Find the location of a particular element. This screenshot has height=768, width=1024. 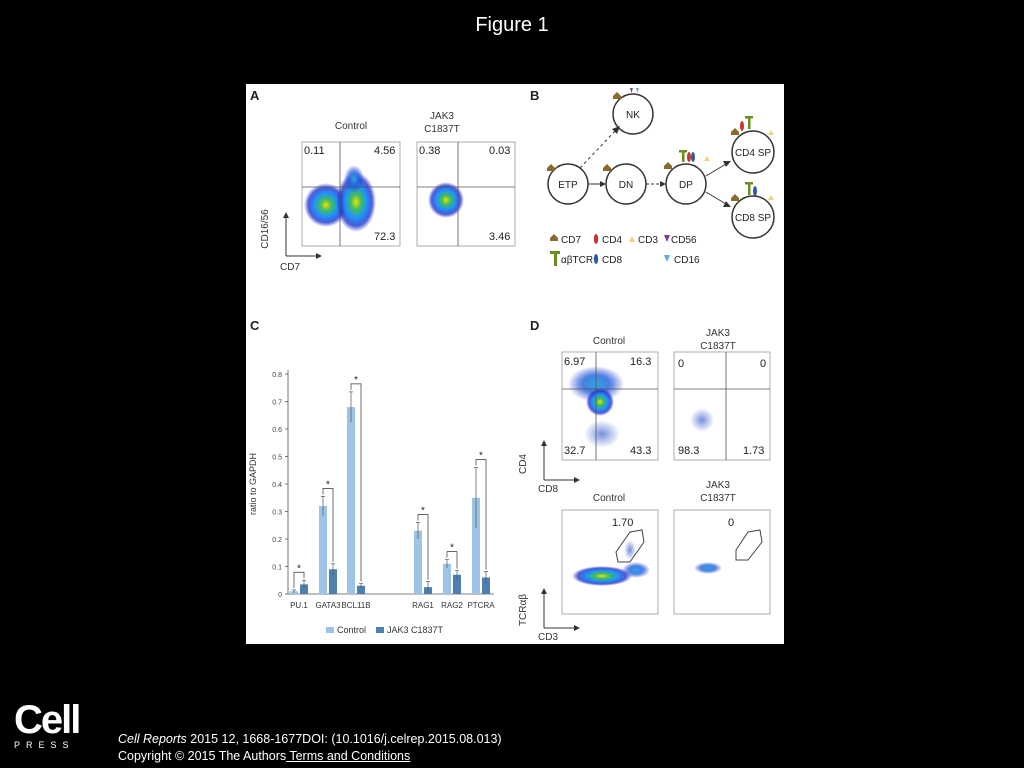

arrow-dp-cd8 is located at coordinates (716, 198).